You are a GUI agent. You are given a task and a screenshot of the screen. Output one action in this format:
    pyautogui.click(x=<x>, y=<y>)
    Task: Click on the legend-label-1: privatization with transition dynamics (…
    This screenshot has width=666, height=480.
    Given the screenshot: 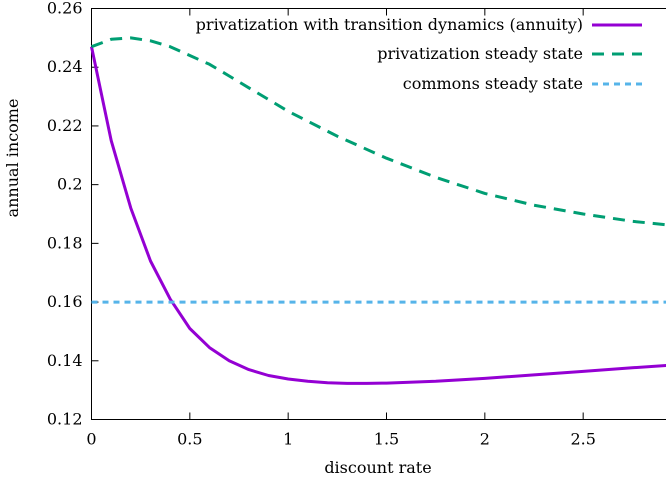 What is the action you would take?
    pyautogui.click(x=389, y=24)
    